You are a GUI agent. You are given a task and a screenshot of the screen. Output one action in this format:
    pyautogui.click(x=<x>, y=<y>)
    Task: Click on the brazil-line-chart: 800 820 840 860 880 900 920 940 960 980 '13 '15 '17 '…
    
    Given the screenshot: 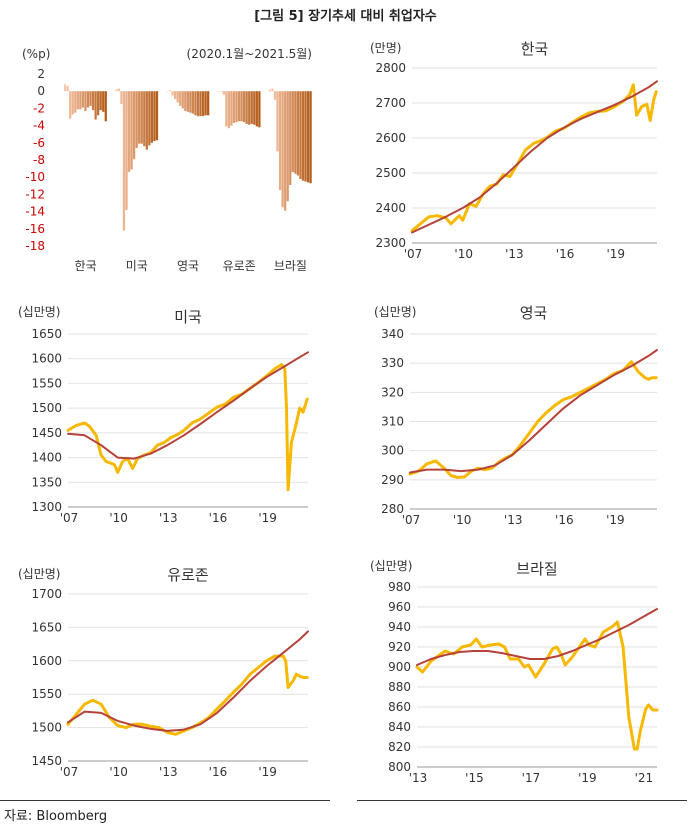 What is the action you would take?
    pyautogui.click(x=514, y=672)
    